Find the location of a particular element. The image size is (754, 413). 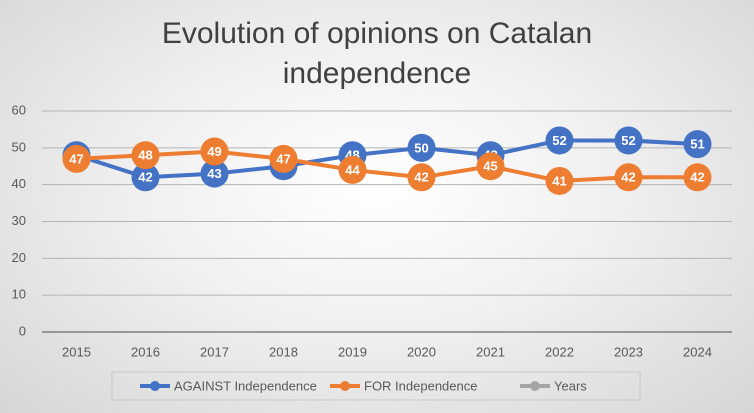

legend-label: FOR Independence is located at coordinates (420, 385).